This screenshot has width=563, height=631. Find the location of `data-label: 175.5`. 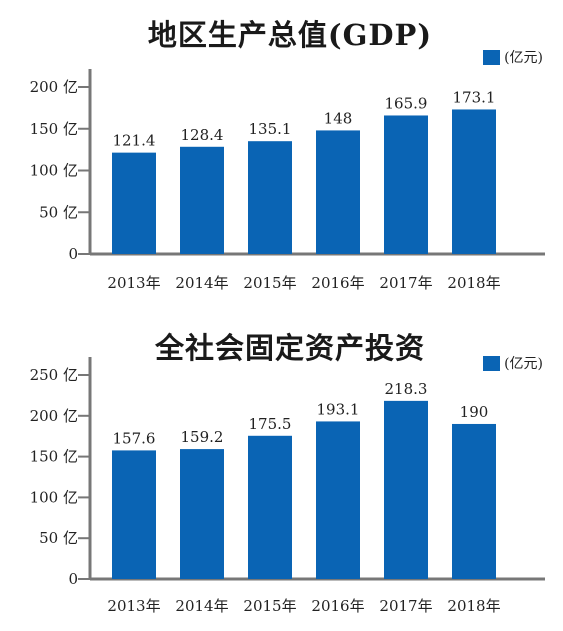

data-label: 175.5 is located at coordinates (270, 424).